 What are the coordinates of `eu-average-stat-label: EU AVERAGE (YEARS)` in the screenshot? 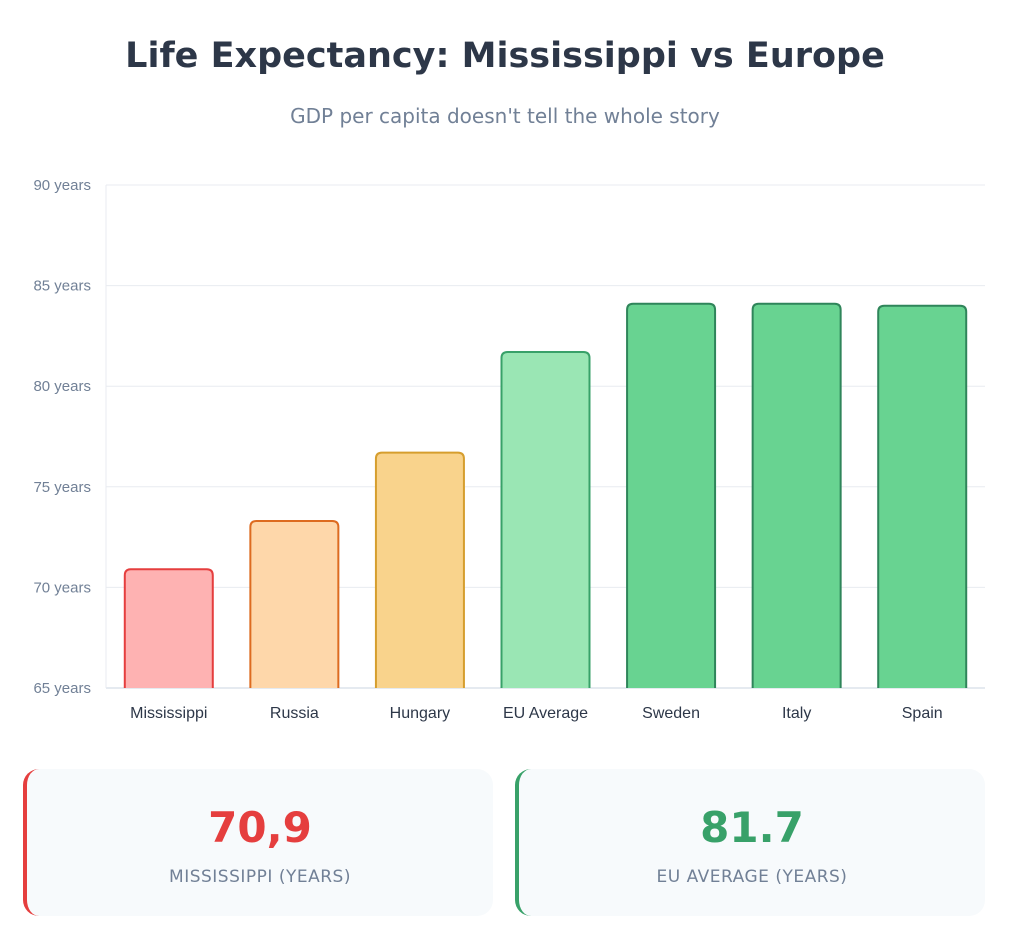 It's located at (752, 877).